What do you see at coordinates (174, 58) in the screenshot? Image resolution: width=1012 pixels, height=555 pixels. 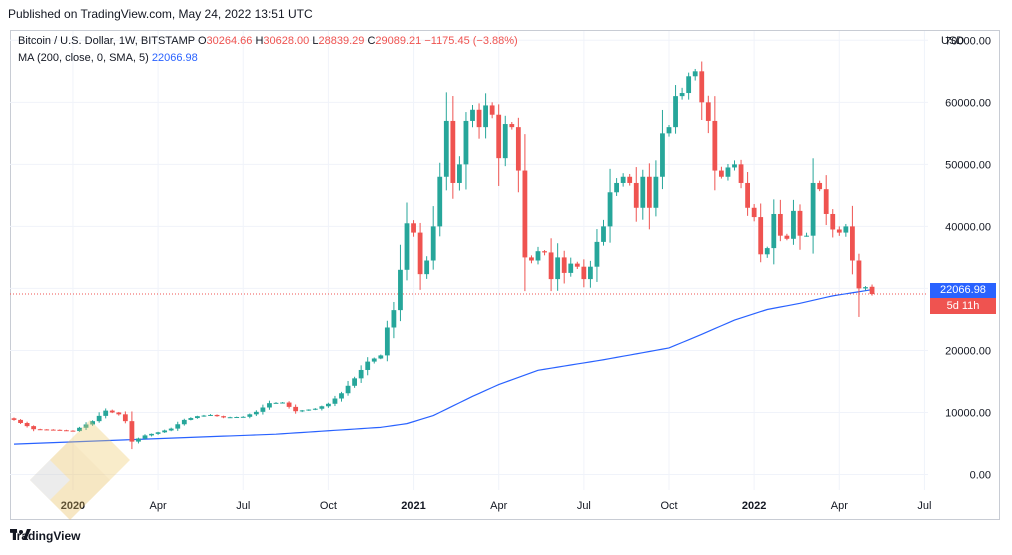 I see `legend-ma-value: 22066.98` at bounding box center [174, 58].